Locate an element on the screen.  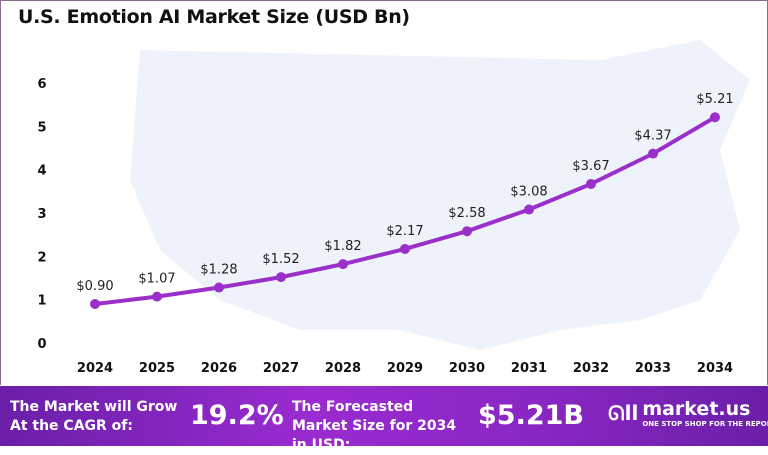
x-tick-label: 2025 is located at coordinates (157, 368).